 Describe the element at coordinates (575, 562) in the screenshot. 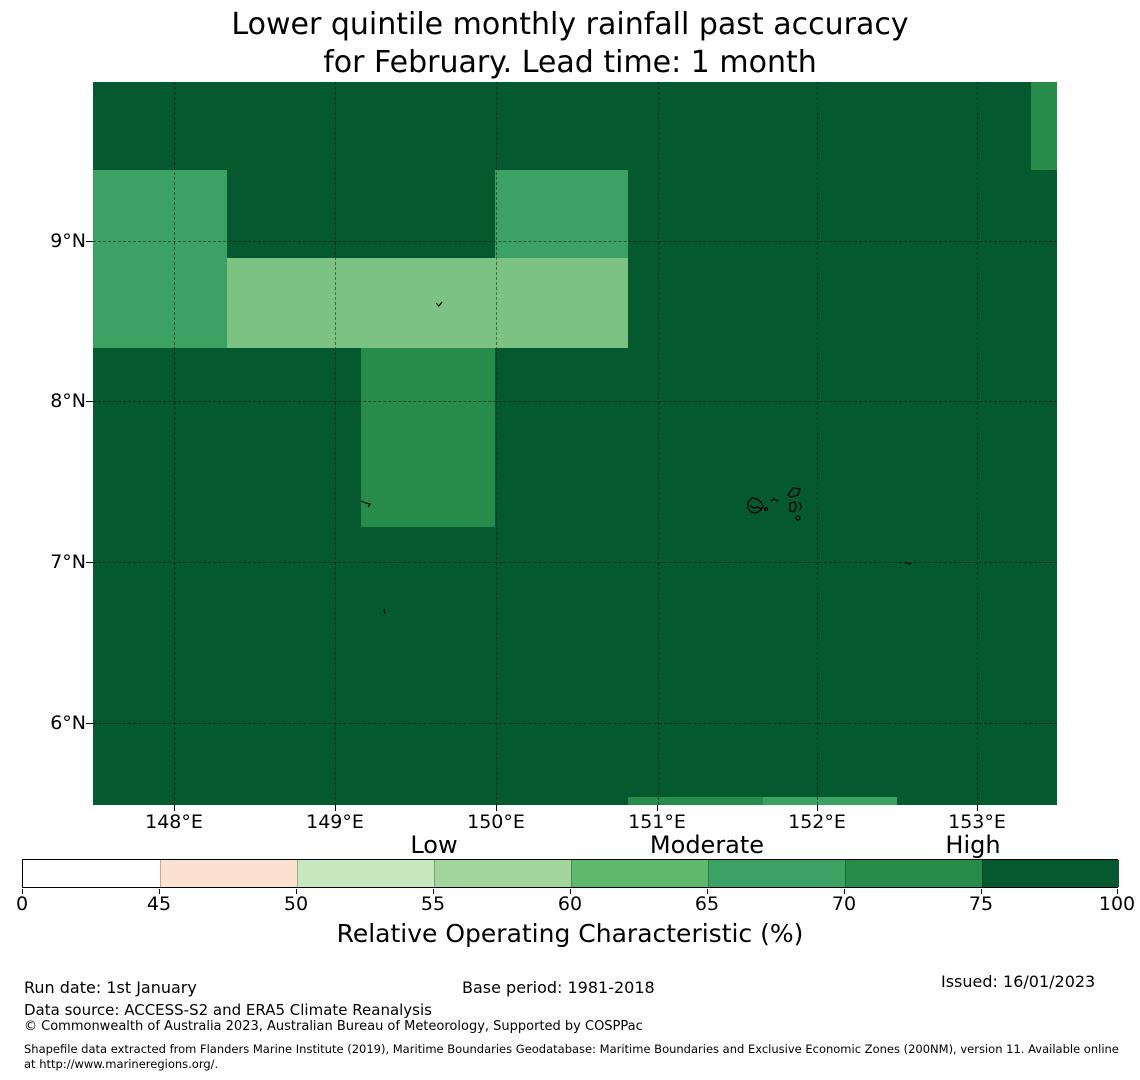

I see `gridline-7n` at that location.